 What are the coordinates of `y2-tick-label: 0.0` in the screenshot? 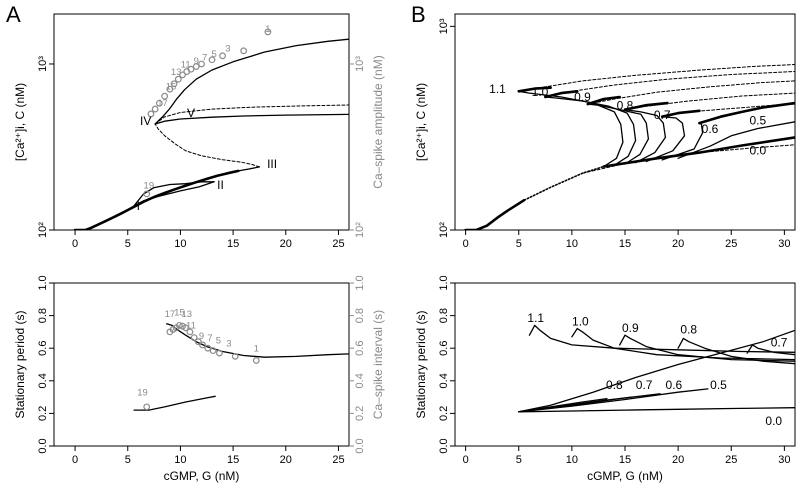 It's located at (360, 445).